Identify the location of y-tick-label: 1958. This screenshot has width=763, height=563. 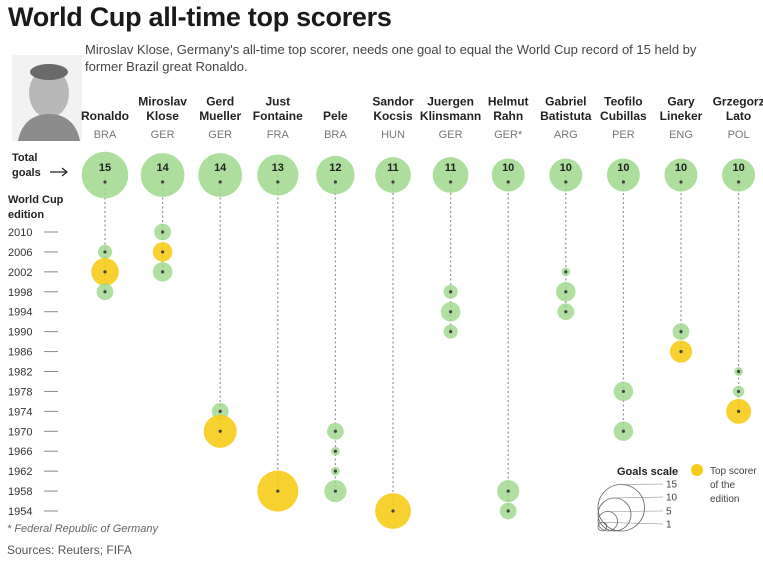
(20, 492).